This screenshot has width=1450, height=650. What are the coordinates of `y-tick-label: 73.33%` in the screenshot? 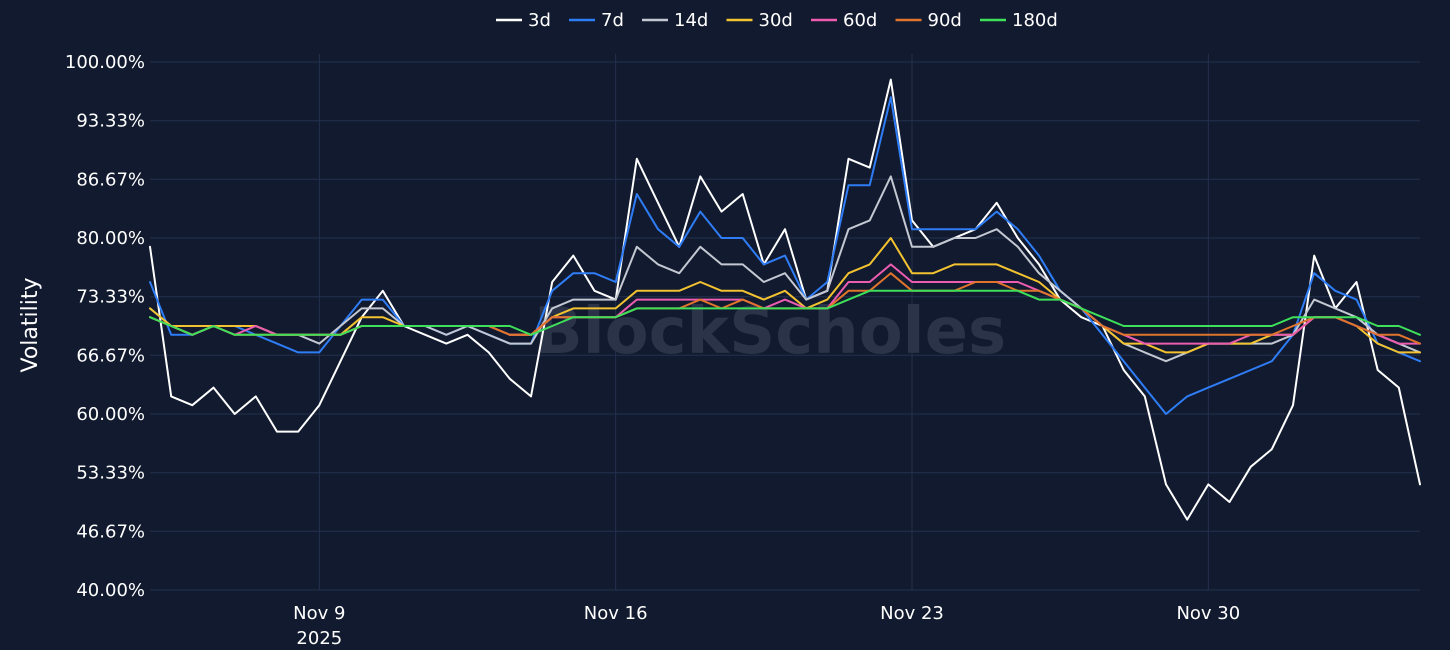 It's located at (110, 297).